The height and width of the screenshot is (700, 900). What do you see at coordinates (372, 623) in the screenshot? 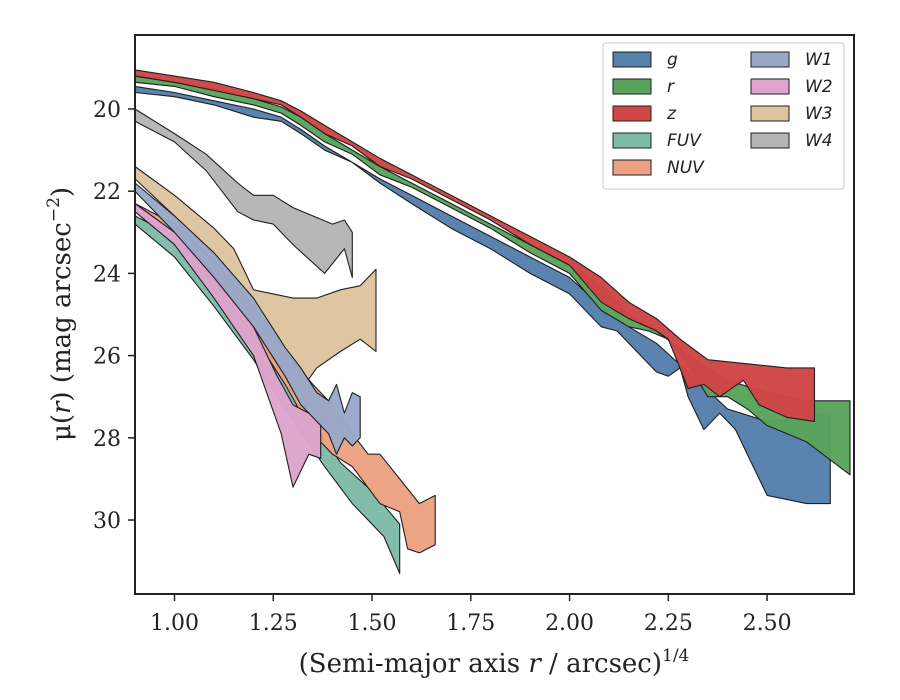
I see `x-tick-label: 1.50` at bounding box center [372, 623].